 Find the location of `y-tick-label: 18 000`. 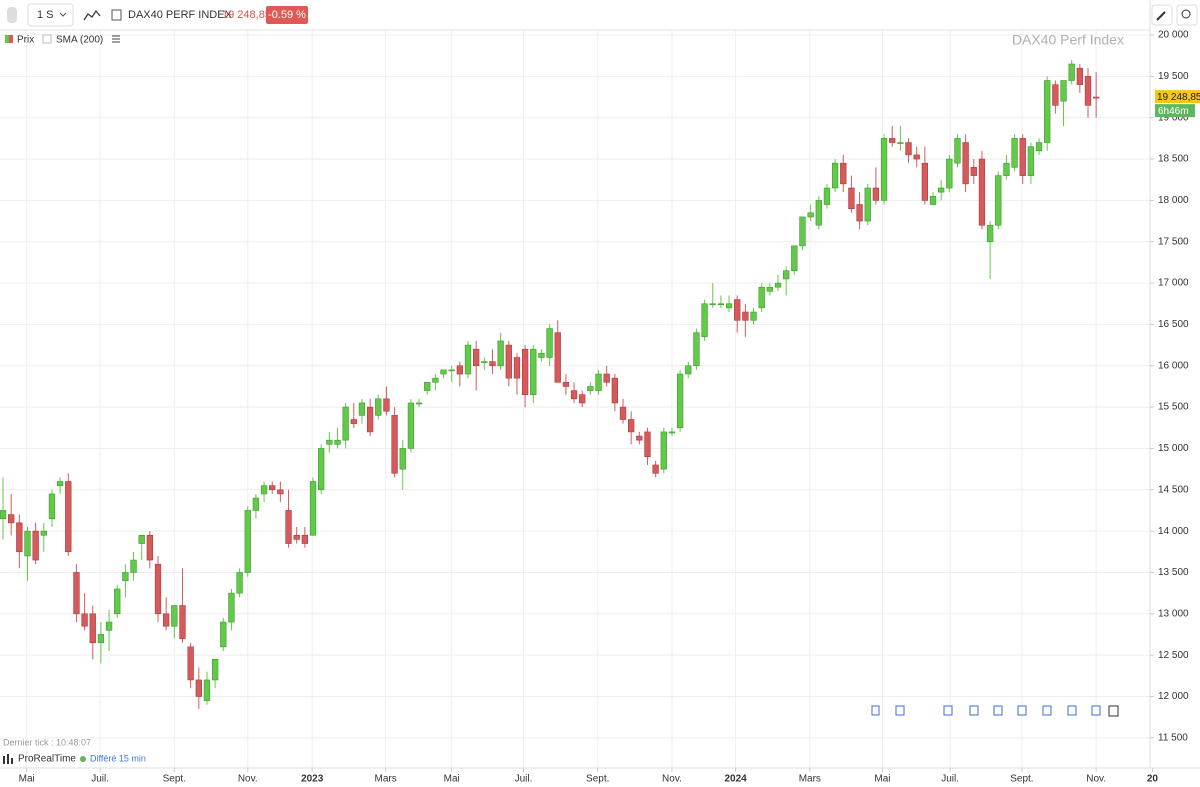

y-tick-label: 18 000 is located at coordinates (1173, 200).